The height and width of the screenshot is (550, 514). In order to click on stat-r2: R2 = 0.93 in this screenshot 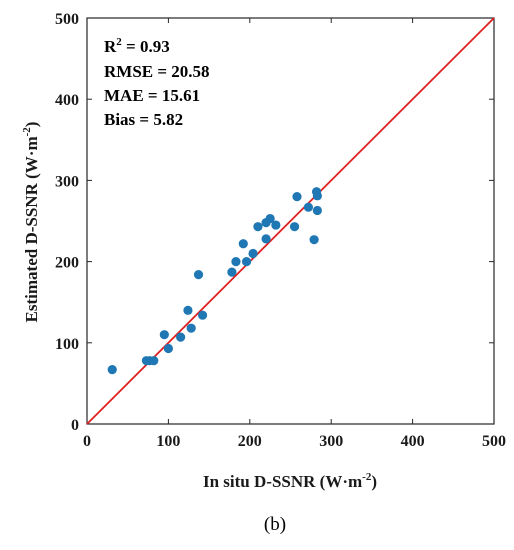, I will do `click(137, 46)`.